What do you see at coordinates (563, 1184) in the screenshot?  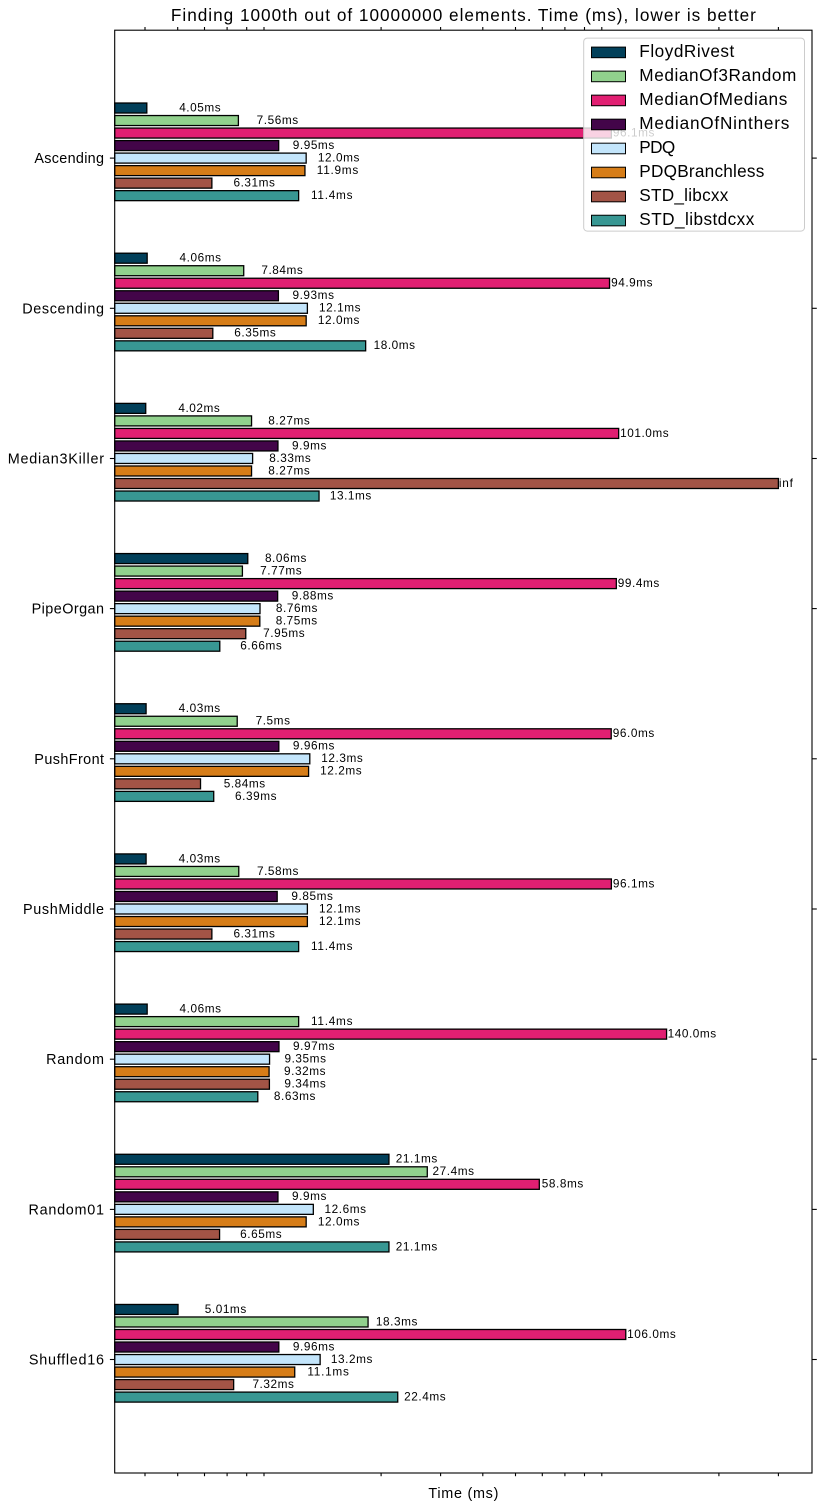 I see `svg-text: 58.8ms` at bounding box center [563, 1184].